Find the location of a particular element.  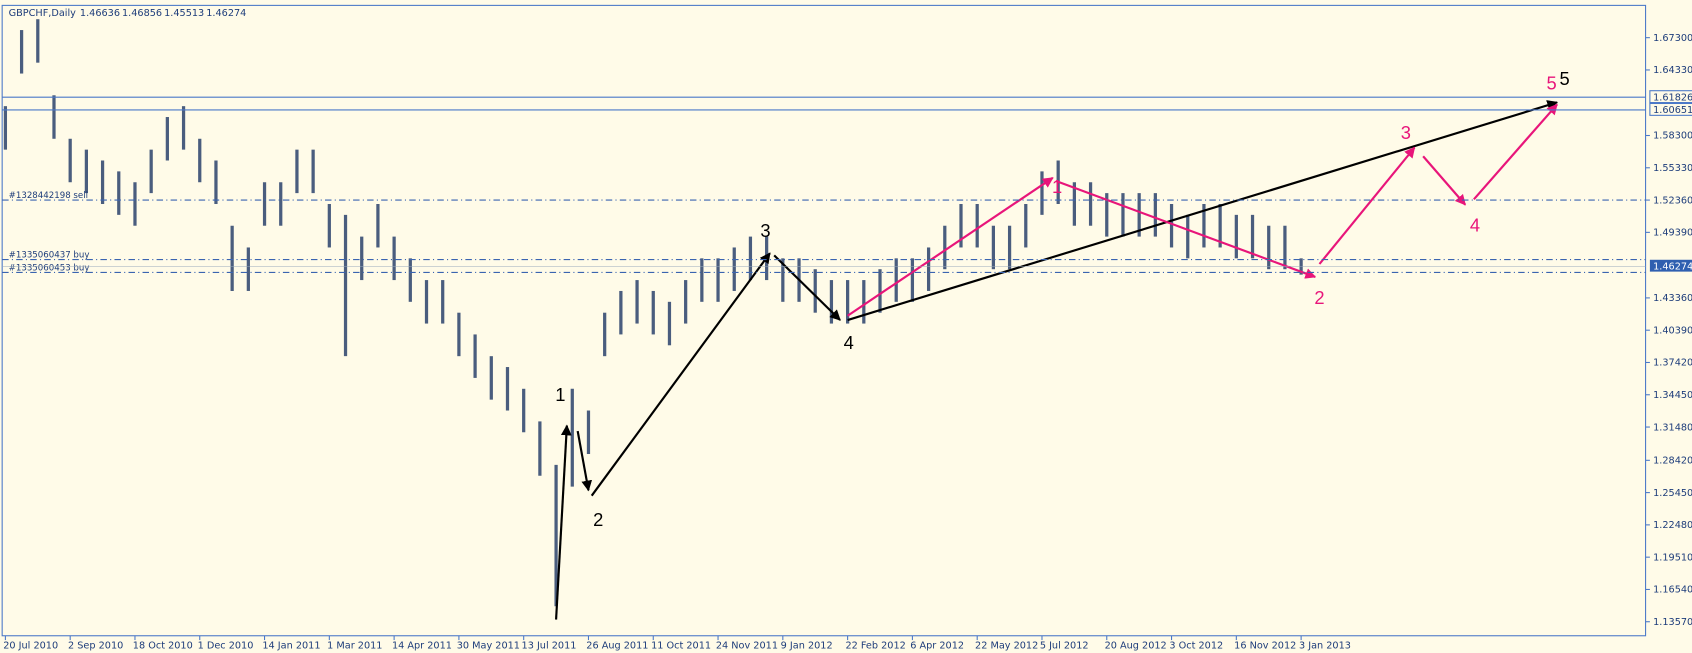

x-tick-label: 11 Oct 2011 is located at coordinates (681, 646).